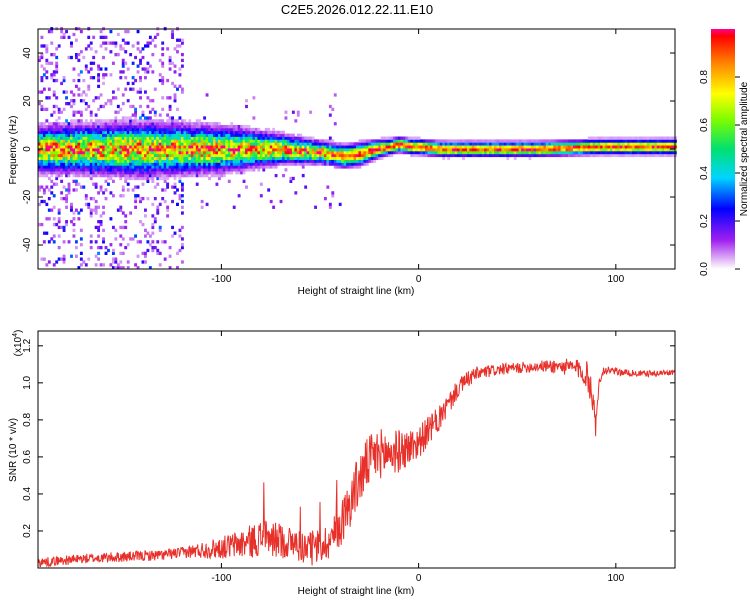 Image resolution: width=750 pixels, height=600 pixels. Describe the element at coordinates (704, 269) in the screenshot. I see `colorbar-tick-label: 0.0` at that location.